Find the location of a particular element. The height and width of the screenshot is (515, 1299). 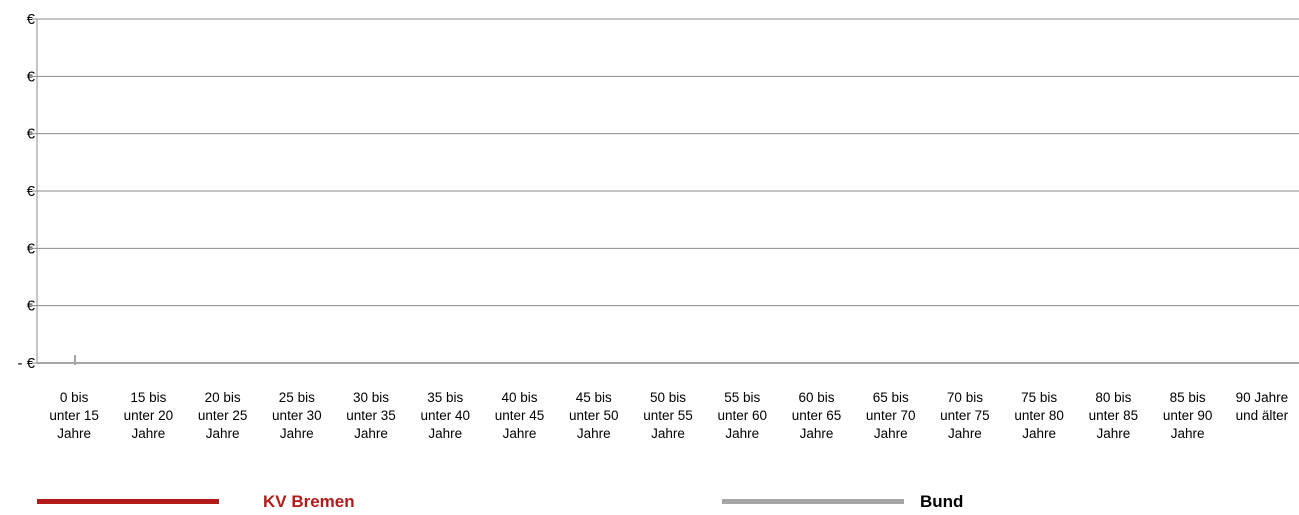

x-tick-label-line: unter 70 is located at coordinates (891, 415).